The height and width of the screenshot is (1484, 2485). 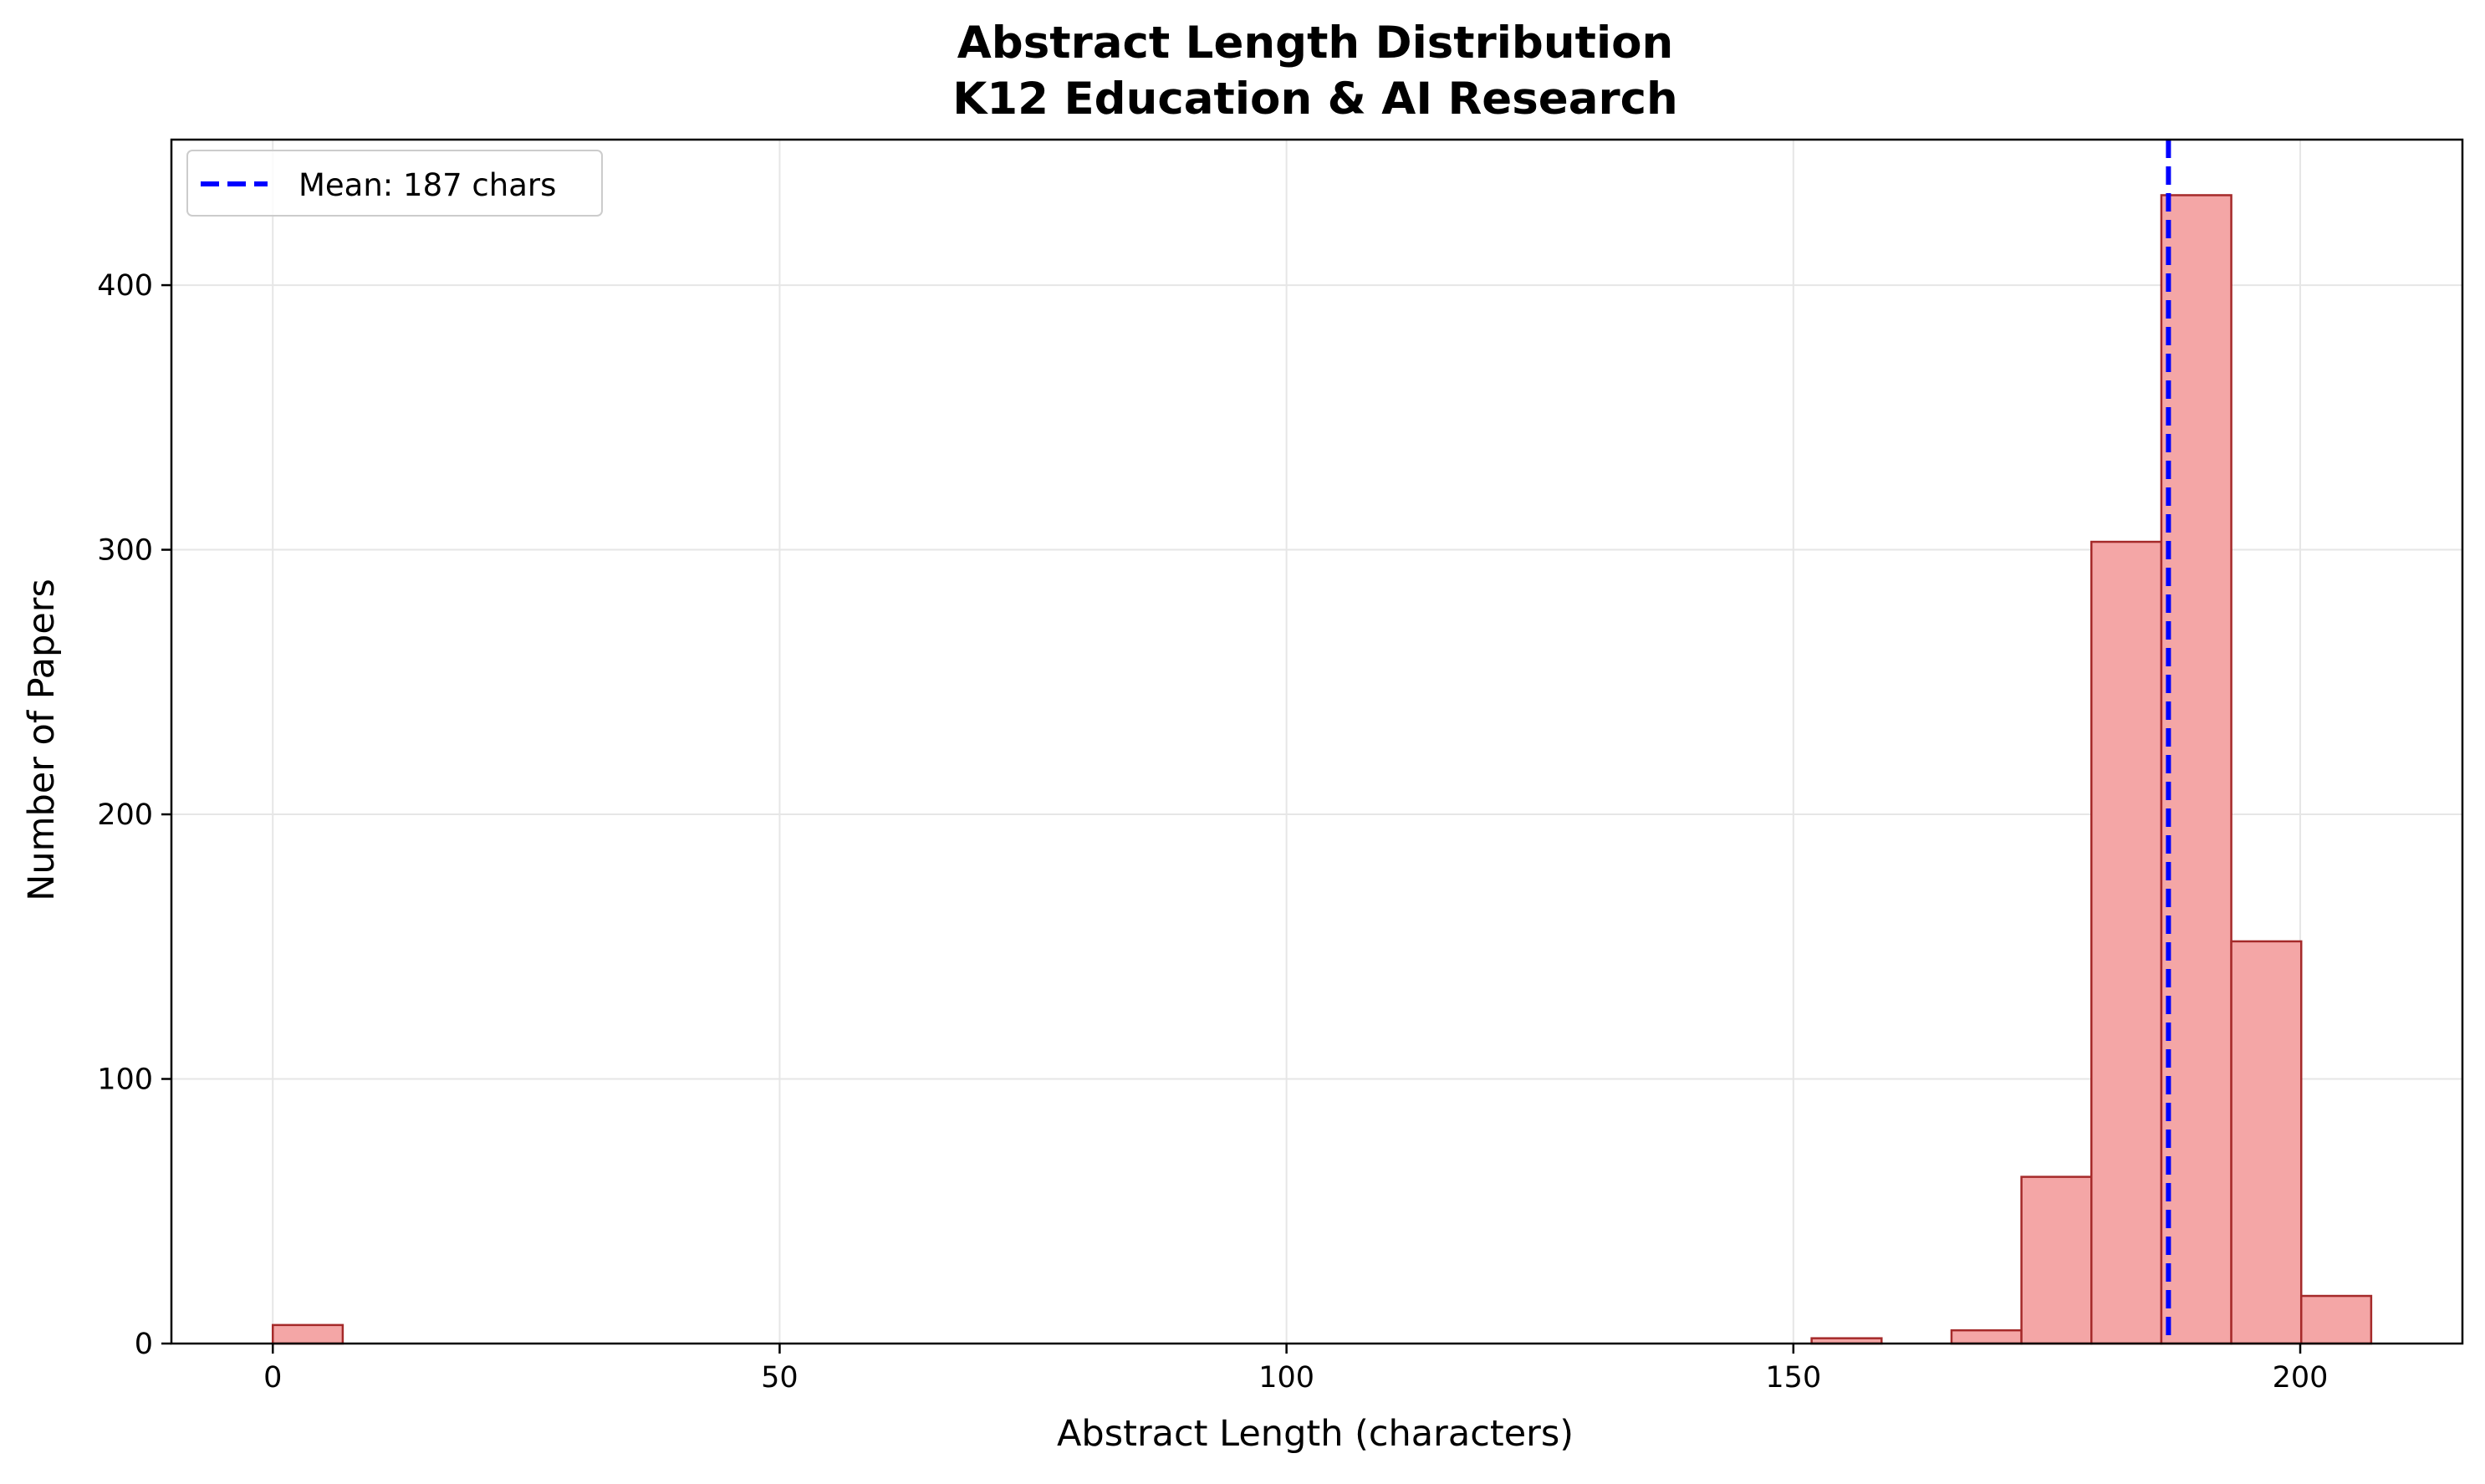 I want to click on y-tick-label: 0, so click(x=144, y=1344).